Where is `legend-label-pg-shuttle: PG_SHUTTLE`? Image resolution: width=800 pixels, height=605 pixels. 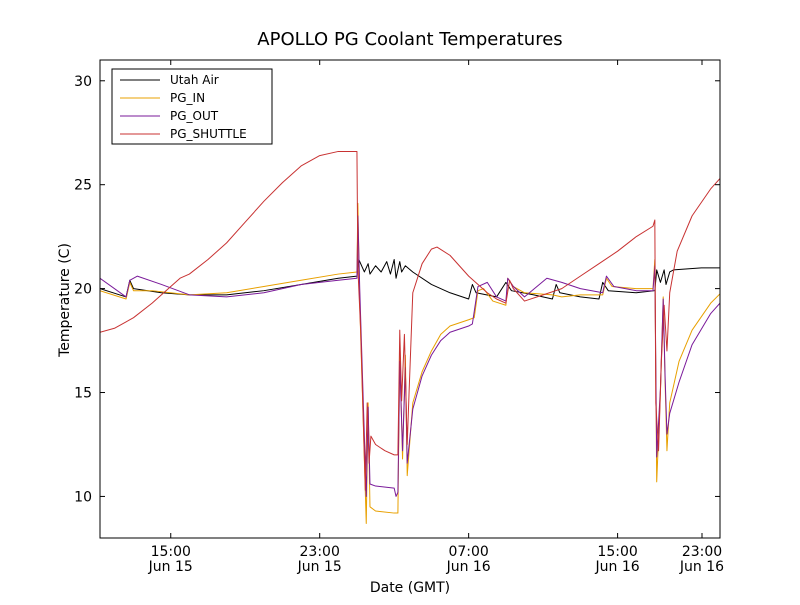 legend-label-pg-shuttle: PG_SHUTTLE is located at coordinates (208, 134).